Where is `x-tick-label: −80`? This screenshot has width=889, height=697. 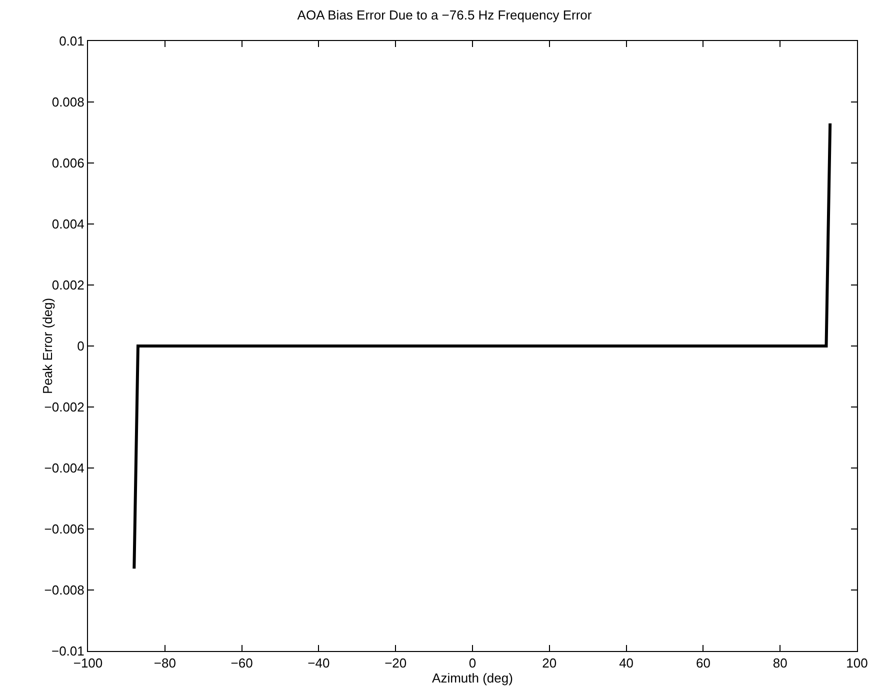
x-tick-label: −80 is located at coordinates (165, 663).